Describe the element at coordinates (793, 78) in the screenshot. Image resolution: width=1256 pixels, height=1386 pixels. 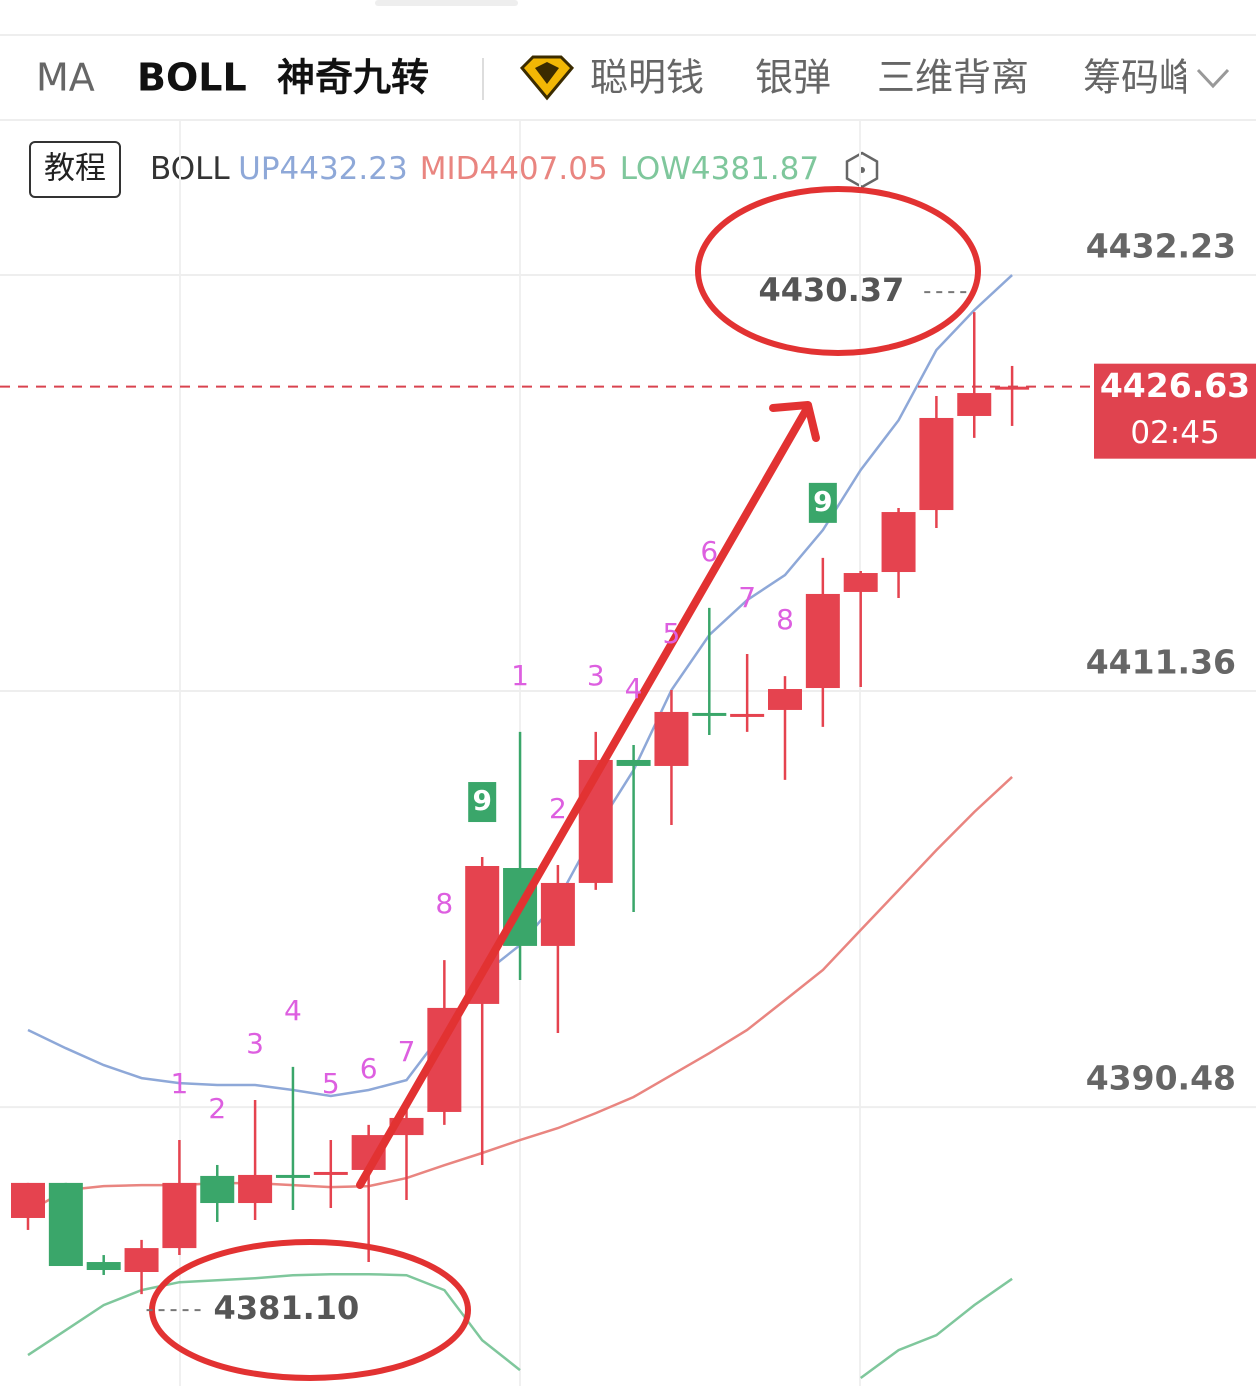
I see `tab: 银弹` at that location.